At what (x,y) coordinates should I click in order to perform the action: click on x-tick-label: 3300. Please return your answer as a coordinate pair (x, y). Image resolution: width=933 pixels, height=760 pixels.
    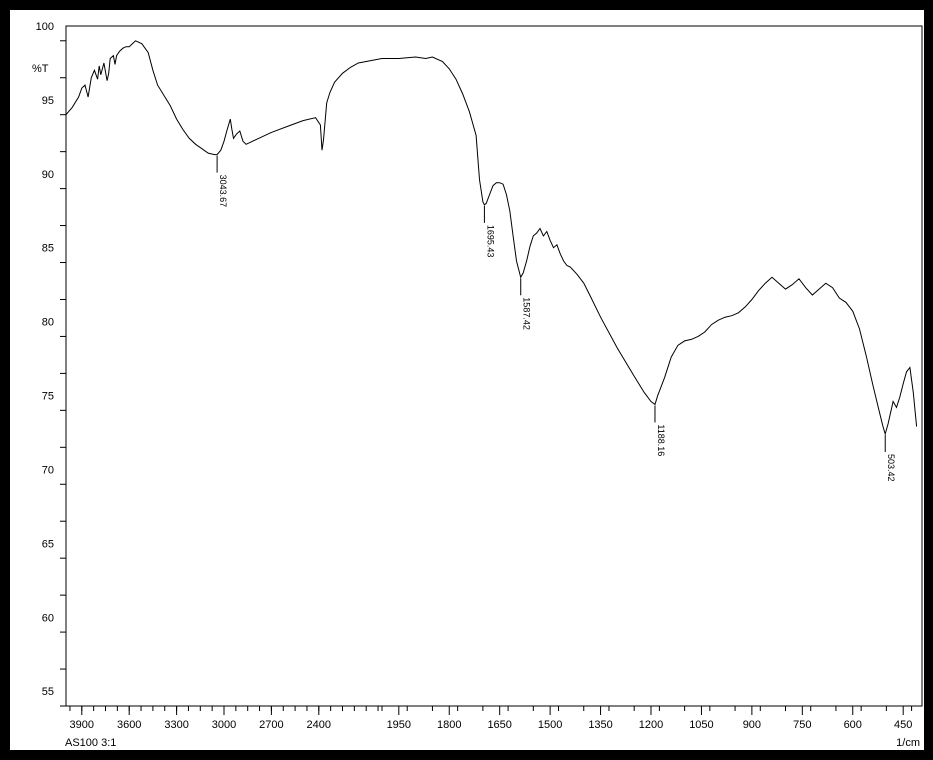
    Looking at the image, I should click on (176, 725).